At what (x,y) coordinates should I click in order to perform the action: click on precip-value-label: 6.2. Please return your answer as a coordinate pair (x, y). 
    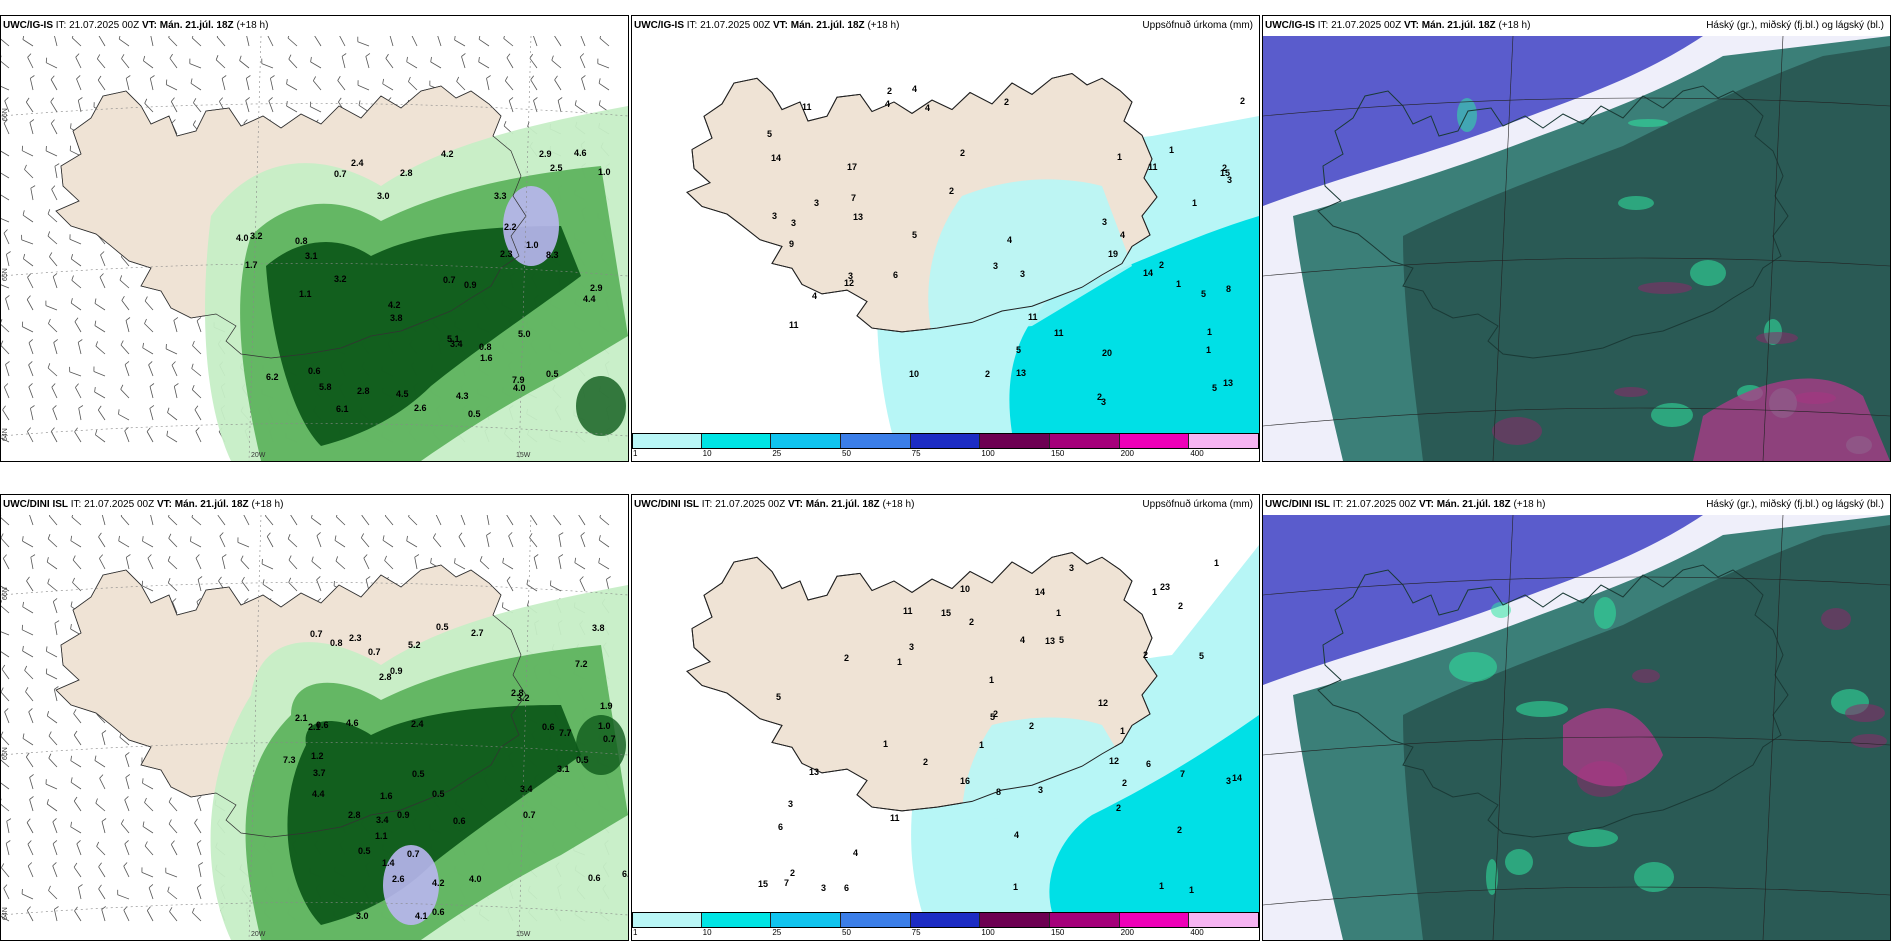
    Looking at the image, I should click on (272, 377).